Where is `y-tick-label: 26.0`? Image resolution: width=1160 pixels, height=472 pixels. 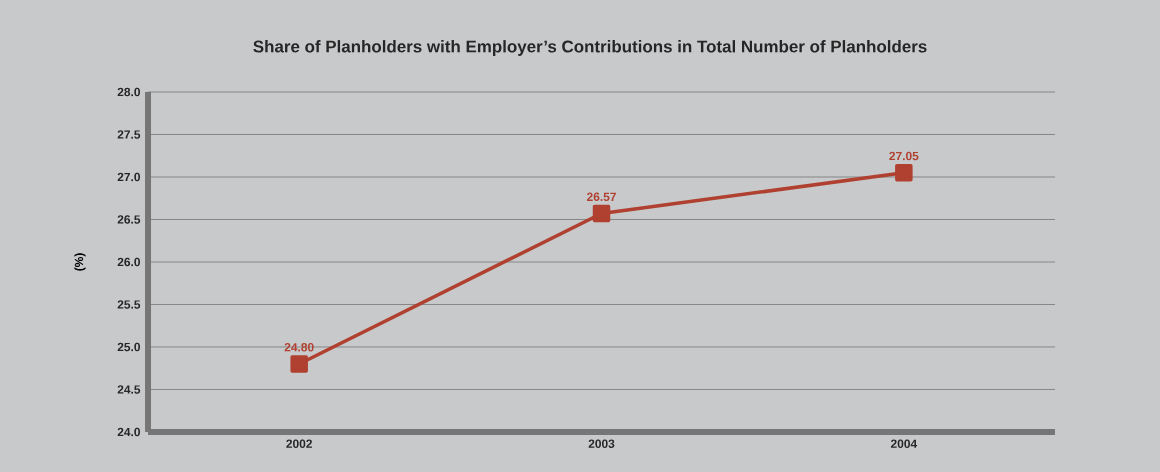
y-tick-label: 26.0 is located at coordinates (128, 262).